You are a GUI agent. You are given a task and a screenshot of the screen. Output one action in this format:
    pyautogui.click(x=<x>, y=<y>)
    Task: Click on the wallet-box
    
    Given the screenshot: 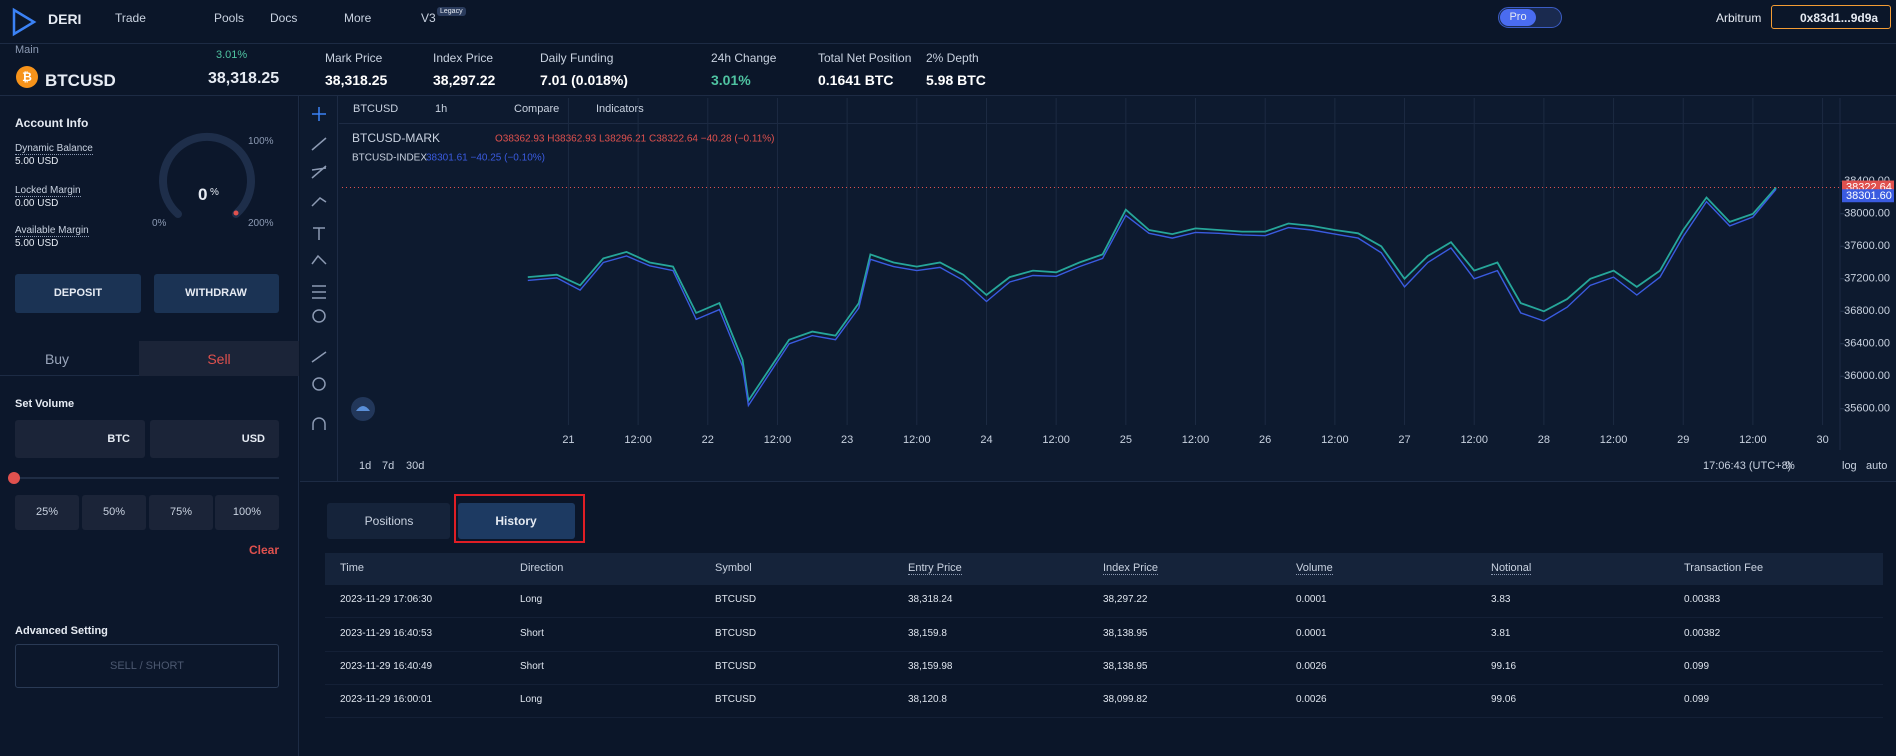 What is the action you would take?
    pyautogui.click(x=1831, y=17)
    